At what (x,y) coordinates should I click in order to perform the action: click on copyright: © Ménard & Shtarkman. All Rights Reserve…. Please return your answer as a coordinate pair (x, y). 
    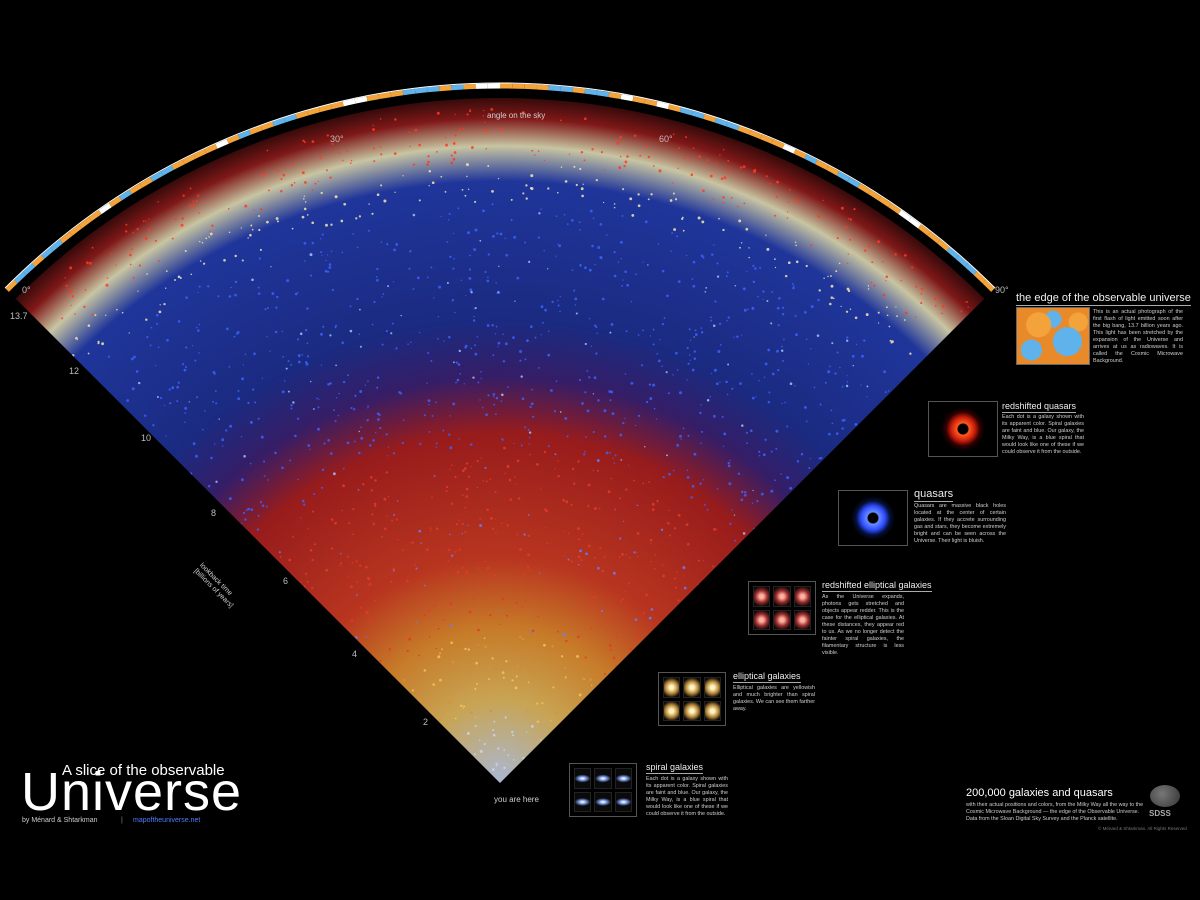
    Looking at the image, I should click on (1142, 828).